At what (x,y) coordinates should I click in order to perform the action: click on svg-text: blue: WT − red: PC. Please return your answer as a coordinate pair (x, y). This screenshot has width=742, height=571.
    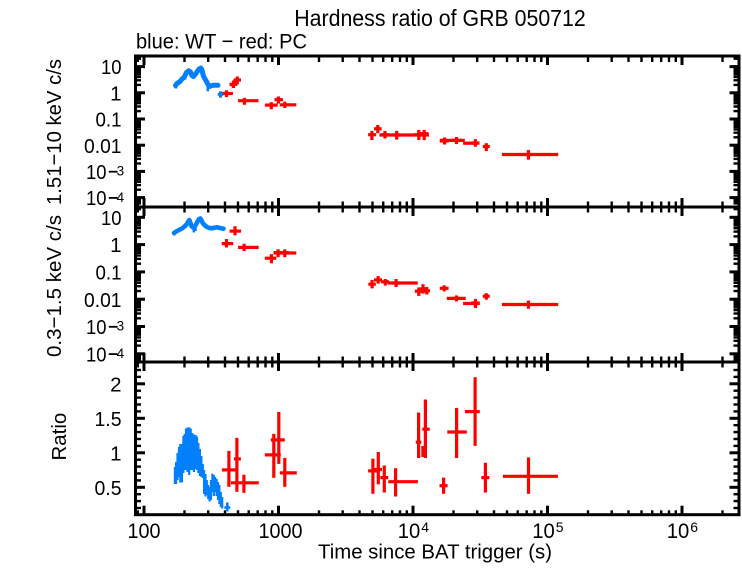
    Looking at the image, I should click on (221, 41).